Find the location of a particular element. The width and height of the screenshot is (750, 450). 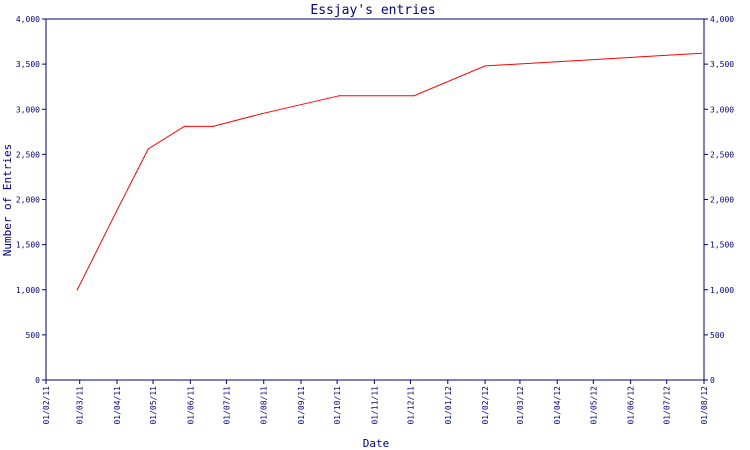

y-tick-label-left: 2,000 is located at coordinates (28, 200).